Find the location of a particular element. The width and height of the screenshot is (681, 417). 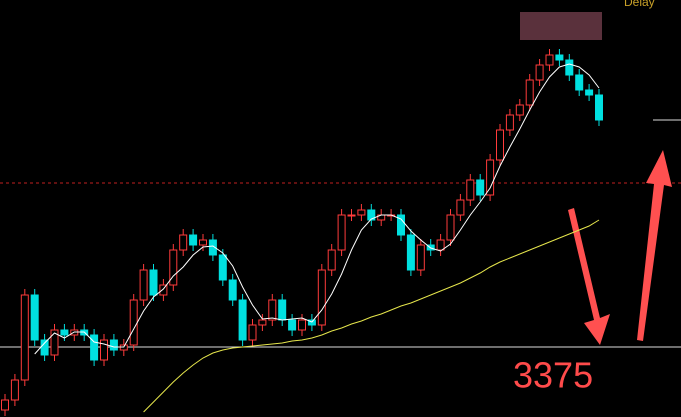

up-arrow is located at coordinates (654, 245).